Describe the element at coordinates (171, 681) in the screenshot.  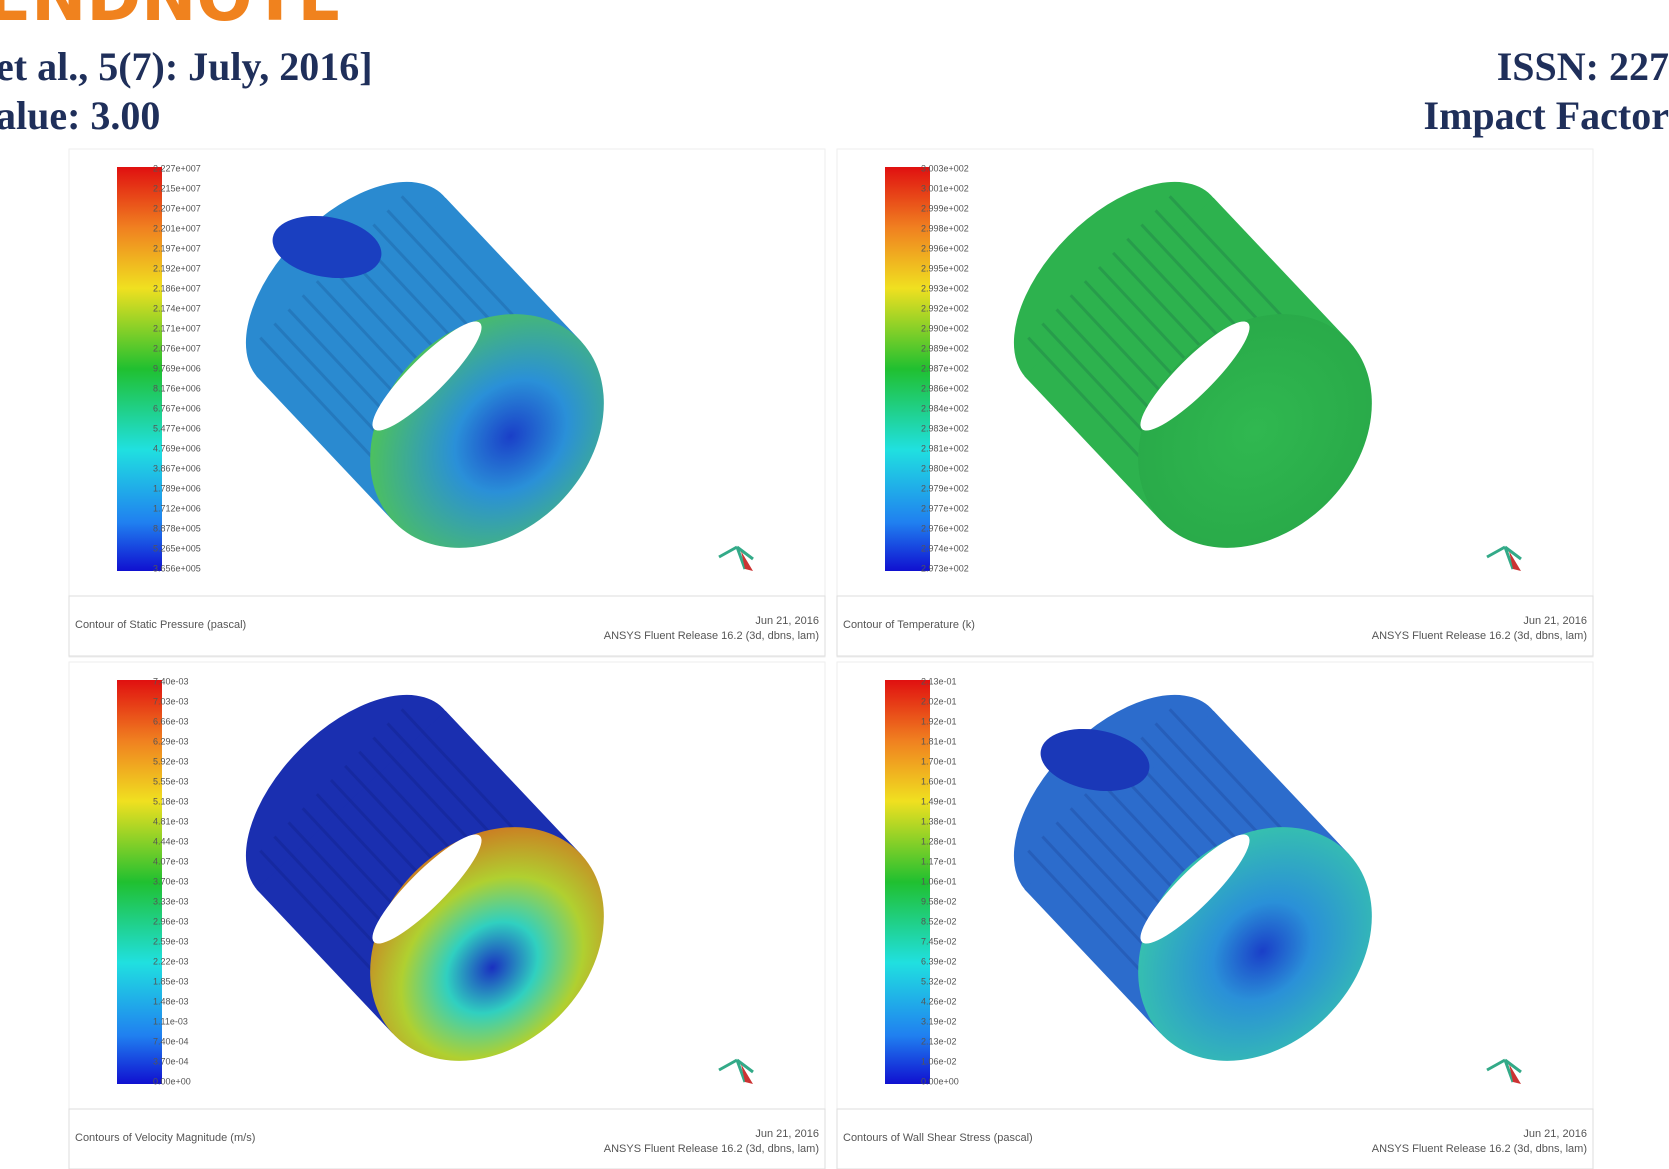
I see `colorbar-label: 7.40e-03` at that location.